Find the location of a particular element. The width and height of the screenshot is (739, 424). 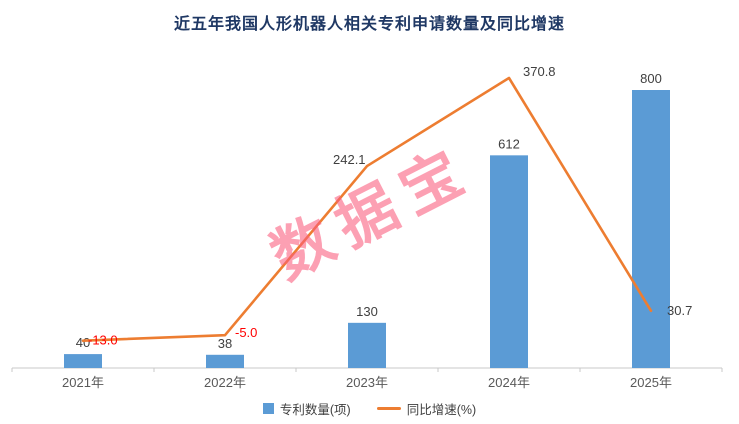

legend-item-line: 同比增速(%) is located at coordinates (426, 408).